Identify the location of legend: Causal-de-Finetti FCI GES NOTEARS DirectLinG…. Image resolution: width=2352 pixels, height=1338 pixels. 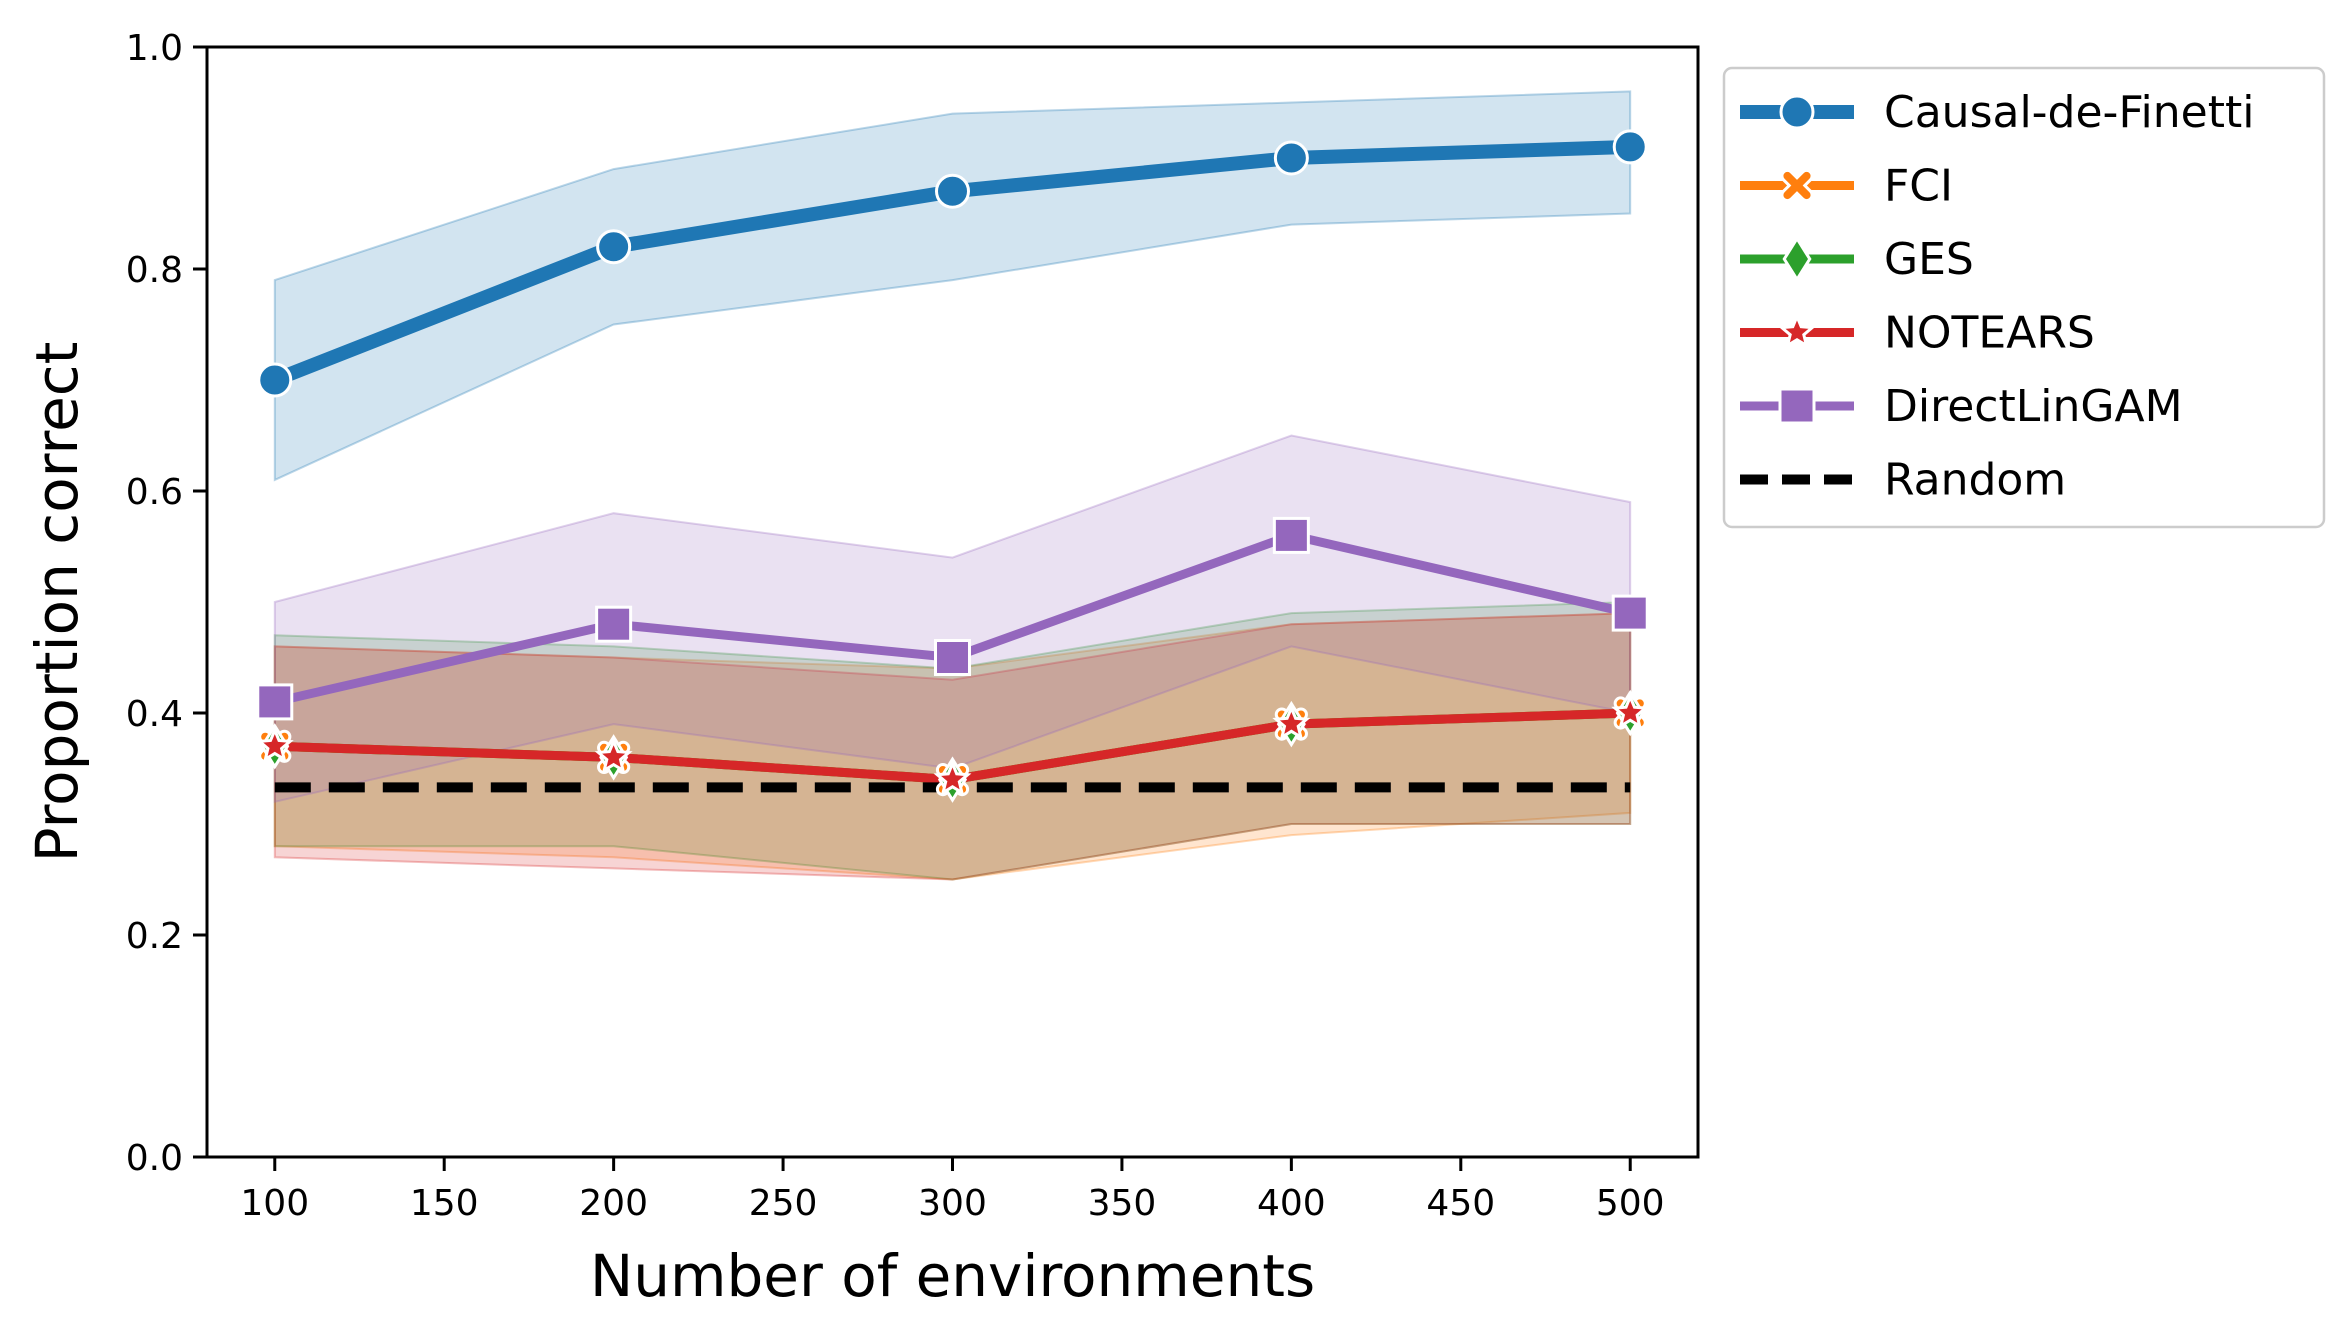
(2024, 297).